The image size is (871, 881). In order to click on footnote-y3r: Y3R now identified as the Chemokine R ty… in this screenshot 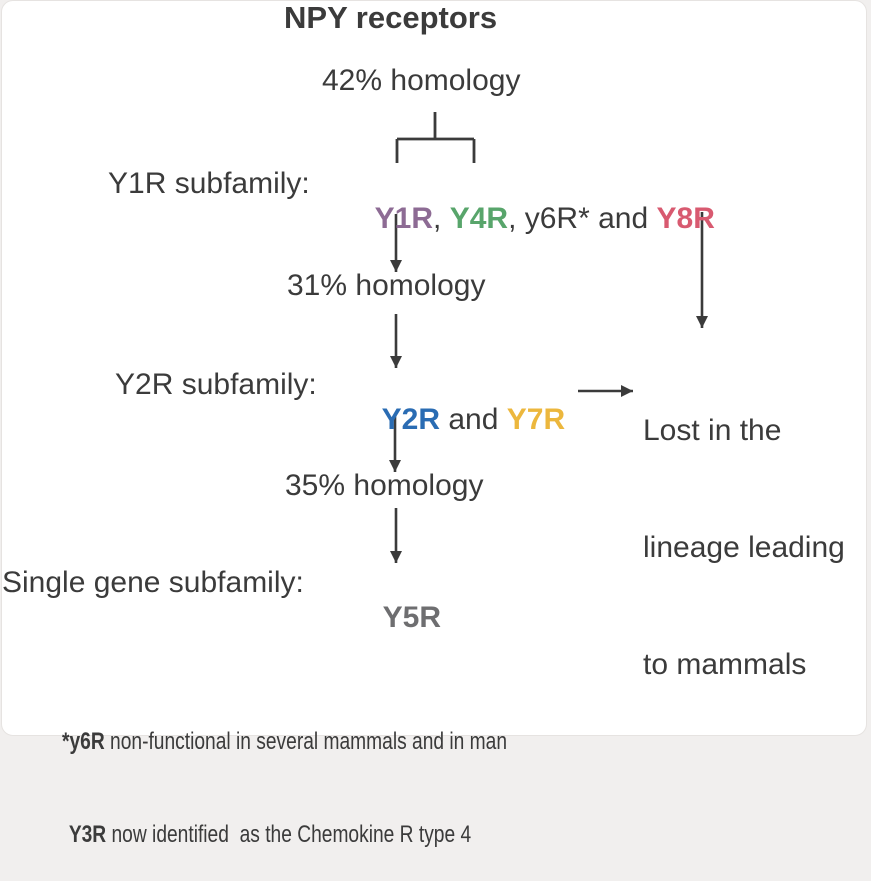, I will do `click(270, 834)`.